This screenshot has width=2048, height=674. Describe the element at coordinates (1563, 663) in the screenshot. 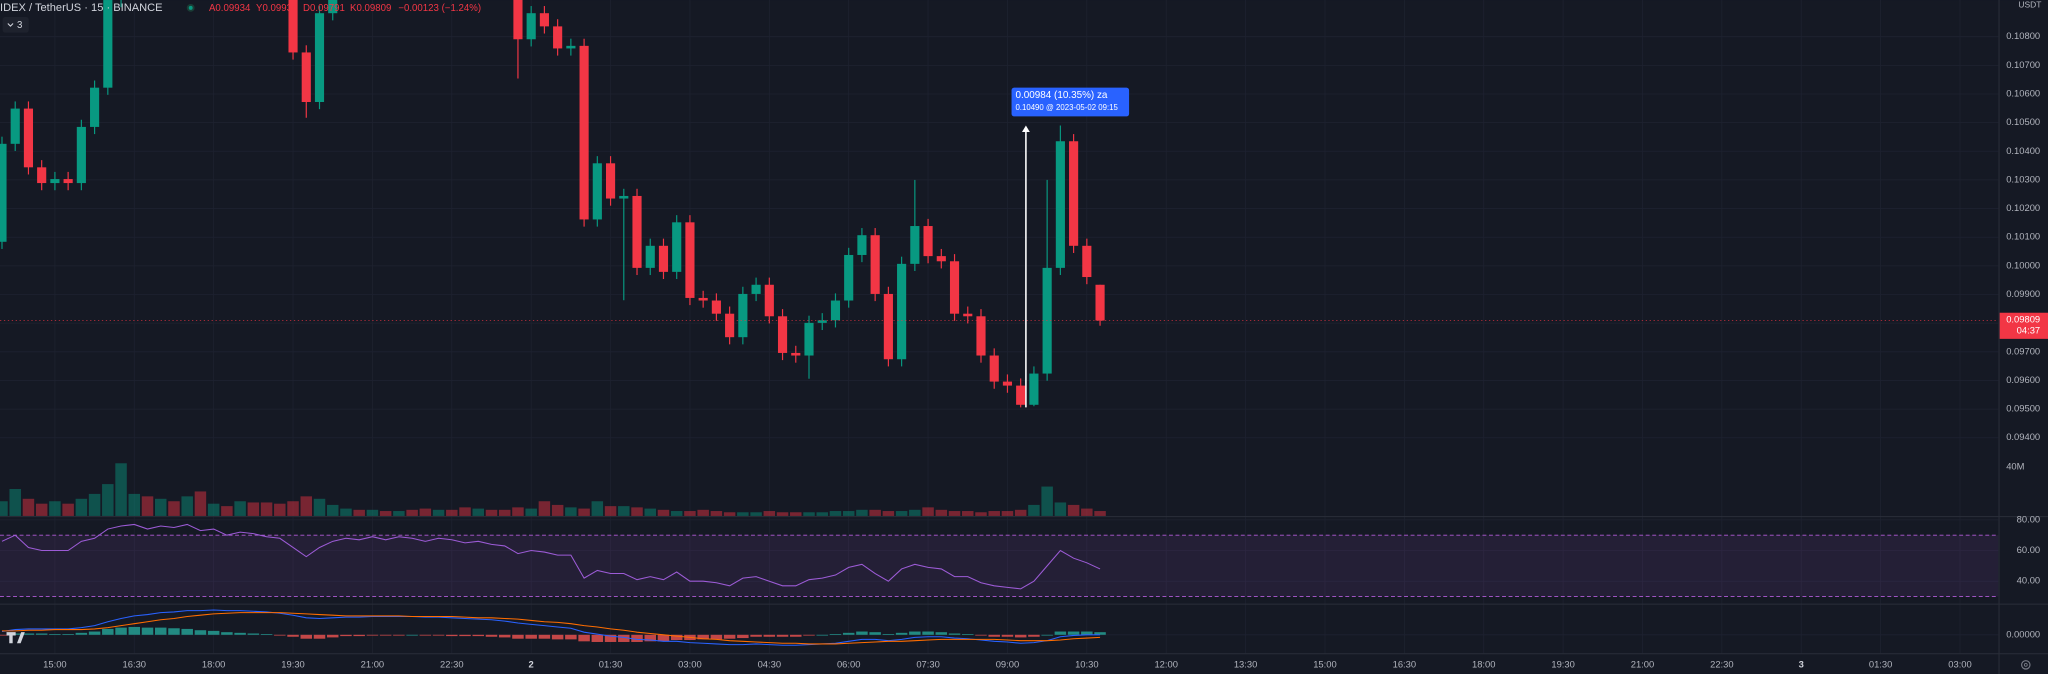

I see `x-tick-label: 19:30` at that location.